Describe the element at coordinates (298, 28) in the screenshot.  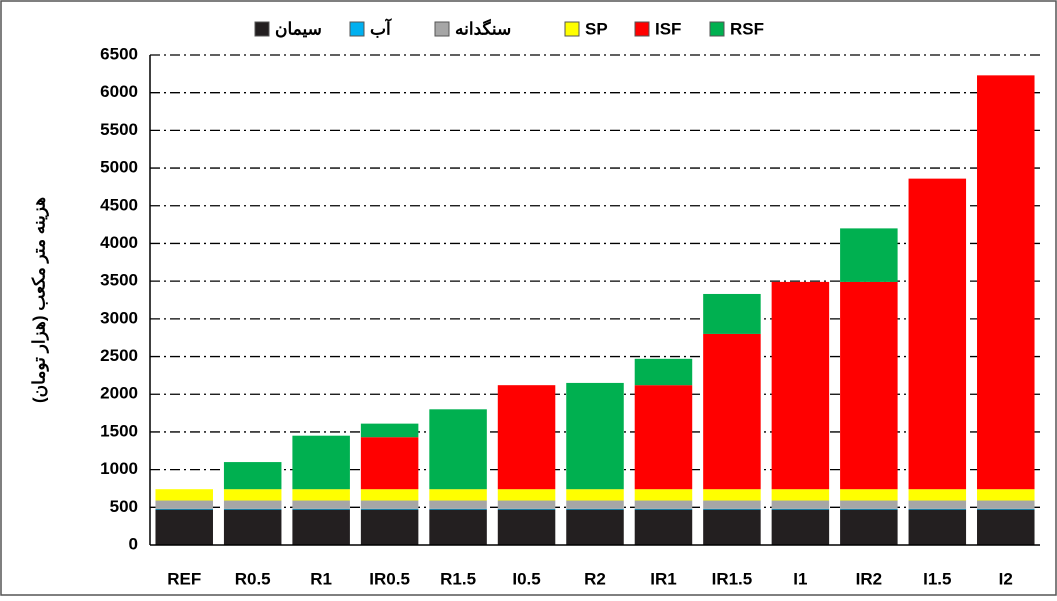
I see `legend-label: سیمان` at that location.